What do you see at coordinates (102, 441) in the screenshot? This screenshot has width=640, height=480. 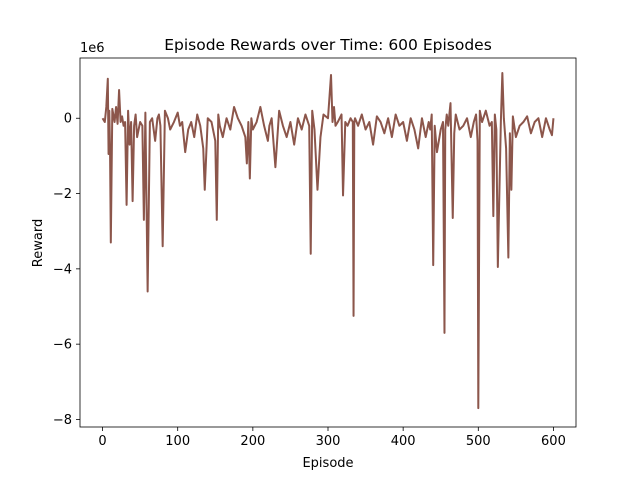 I see `x-tick-label: 0` at bounding box center [102, 441].